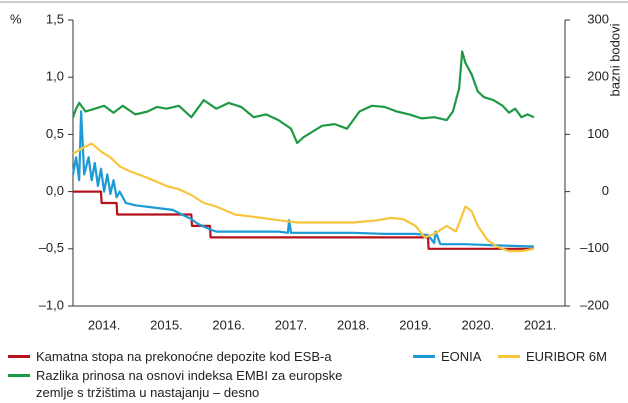 Image resolution: width=628 pixels, height=403 pixels. Describe the element at coordinates (594, 304) in the screenshot. I see `y2-tick-label: –200` at that location.